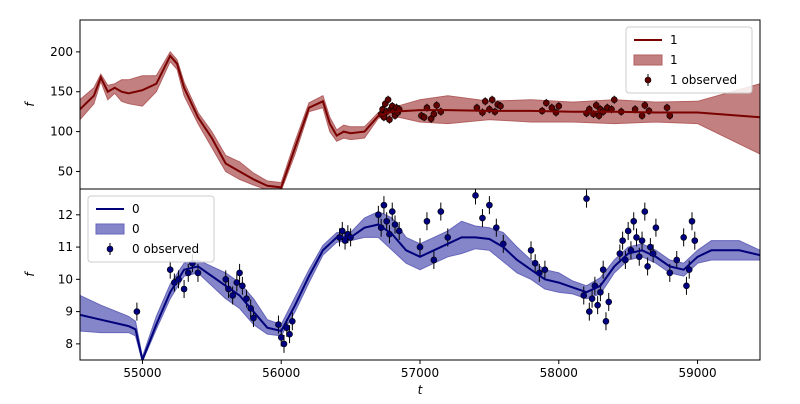 The width and height of the screenshot is (800, 404). Describe the element at coordinates (165, 249) in the screenshot. I see `bottom-legend-label: 0 observed` at that location.